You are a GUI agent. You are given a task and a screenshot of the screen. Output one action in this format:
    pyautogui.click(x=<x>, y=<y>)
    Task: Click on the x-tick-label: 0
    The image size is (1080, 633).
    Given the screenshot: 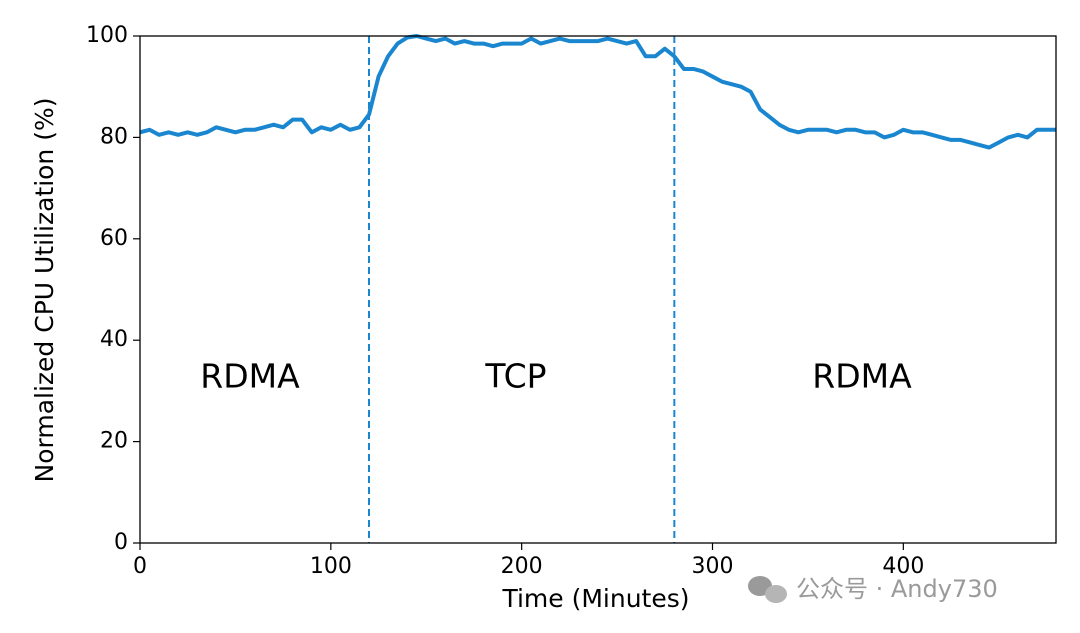 What is the action you would take?
    pyautogui.click(x=140, y=566)
    